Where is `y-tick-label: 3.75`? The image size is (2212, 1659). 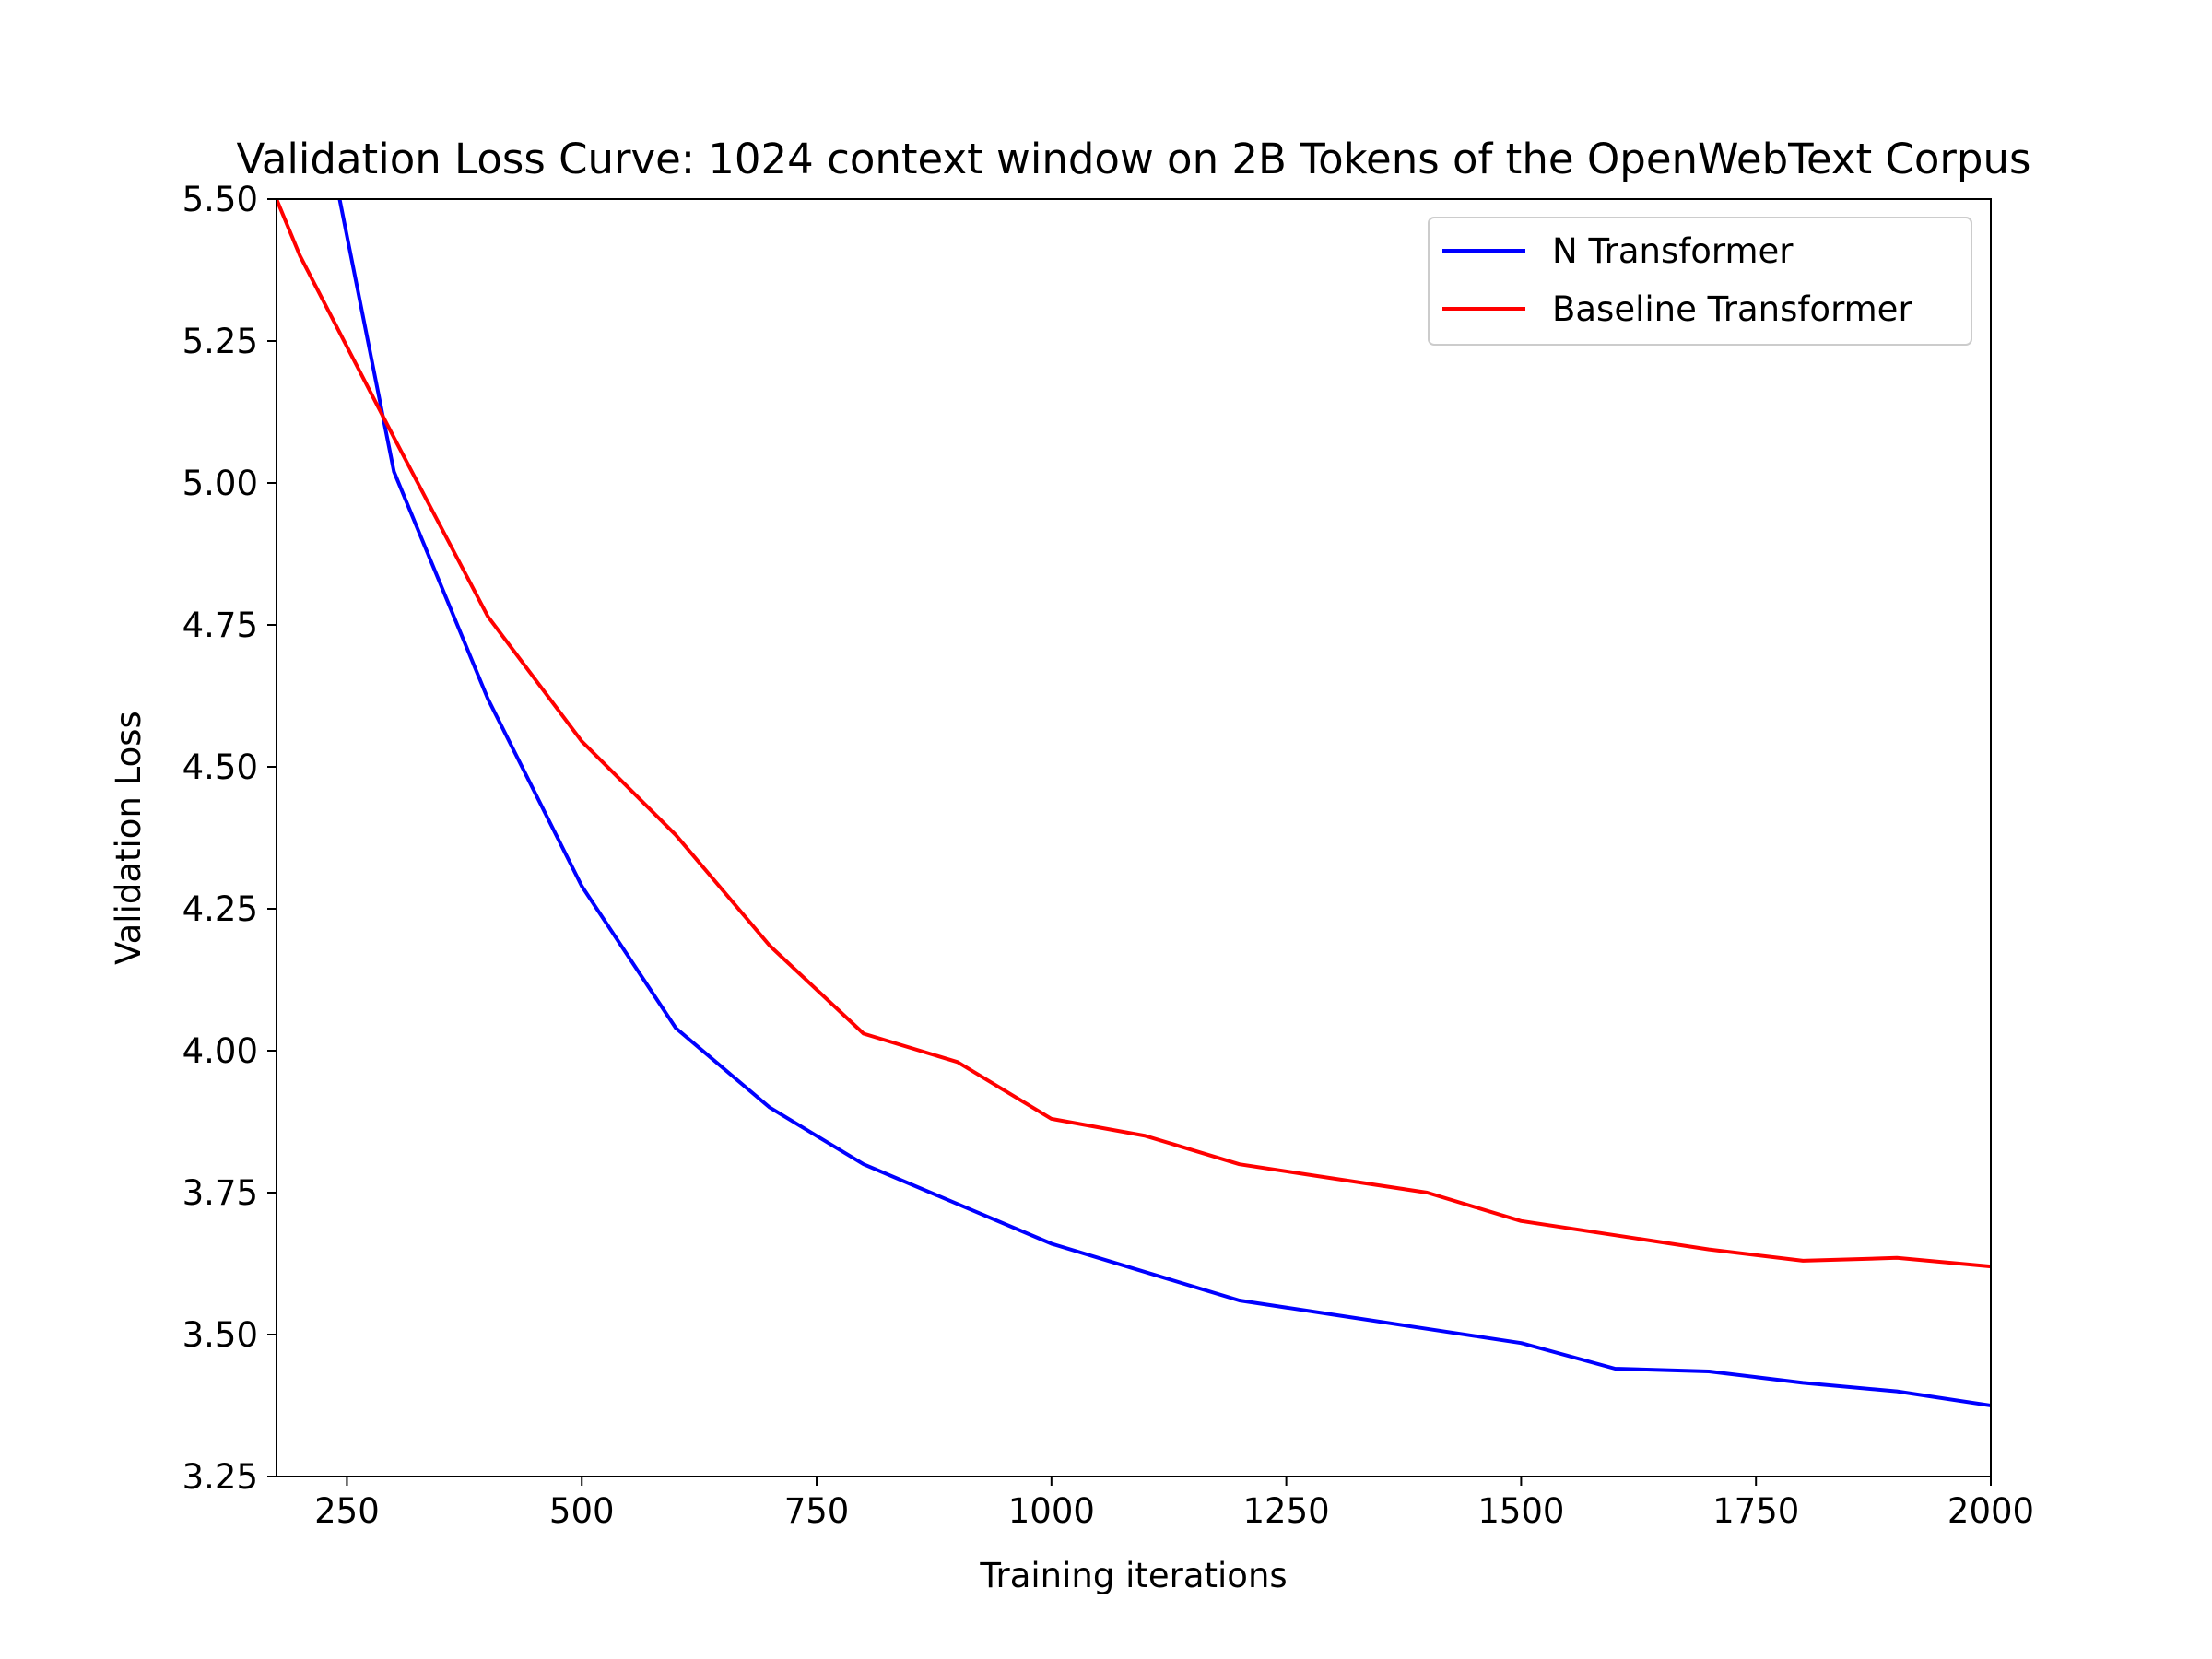
y-tick-label: 3.75 is located at coordinates (220, 1193).